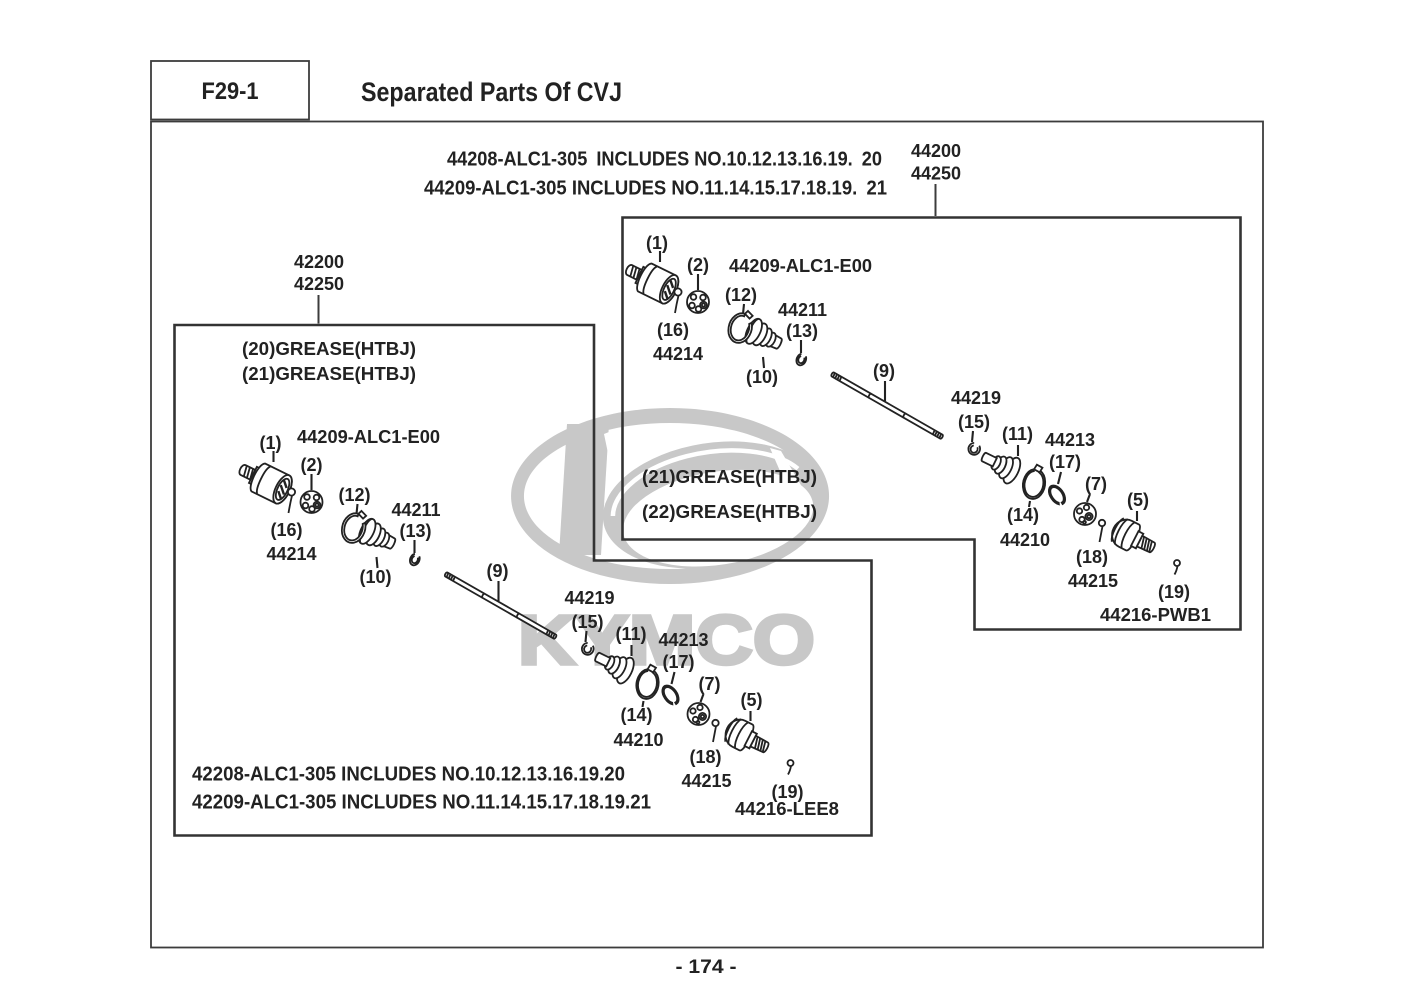  I want to click on svg-text: (22)GREASE(HTBJ), so click(729, 512).